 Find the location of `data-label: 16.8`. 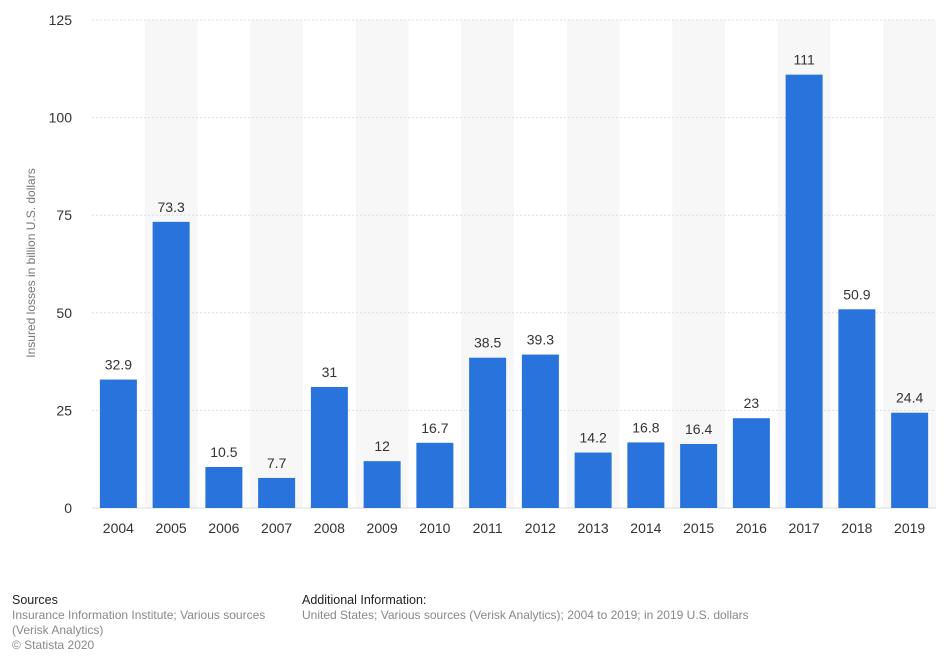

data-label: 16.8 is located at coordinates (645, 427).